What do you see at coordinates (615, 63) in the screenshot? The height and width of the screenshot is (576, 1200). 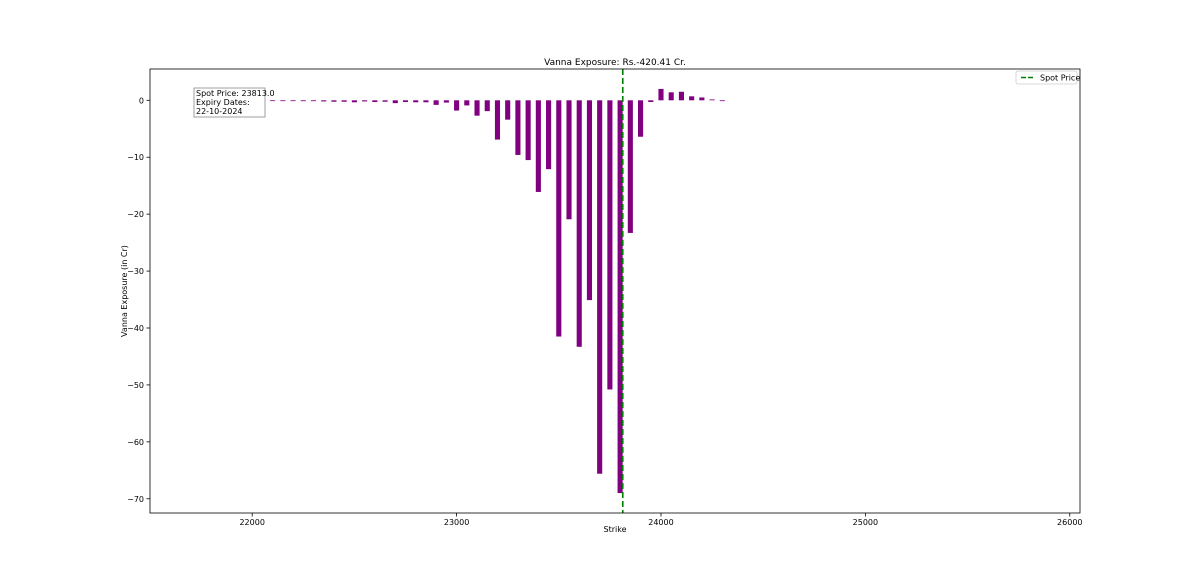 I see `chart-title: Vanna Exposure: Rs.-420.41 Cr.` at bounding box center [615, 63].